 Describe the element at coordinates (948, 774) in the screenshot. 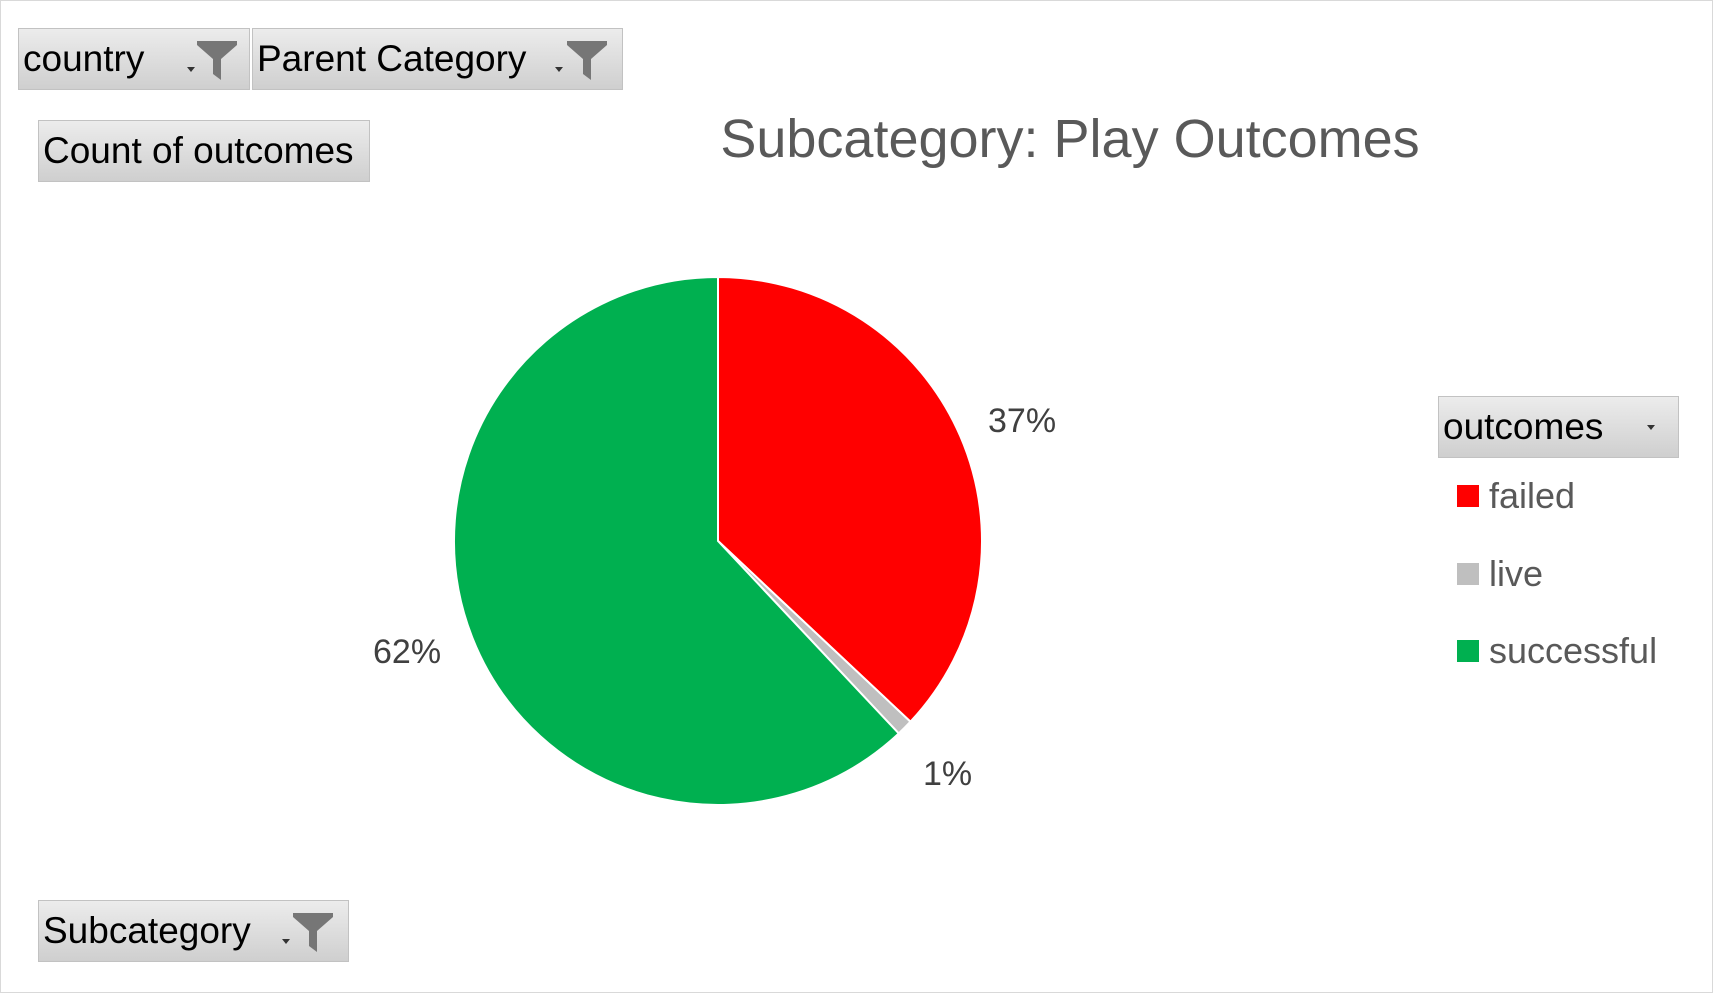

I see `data-label-live: 1%` at that location.